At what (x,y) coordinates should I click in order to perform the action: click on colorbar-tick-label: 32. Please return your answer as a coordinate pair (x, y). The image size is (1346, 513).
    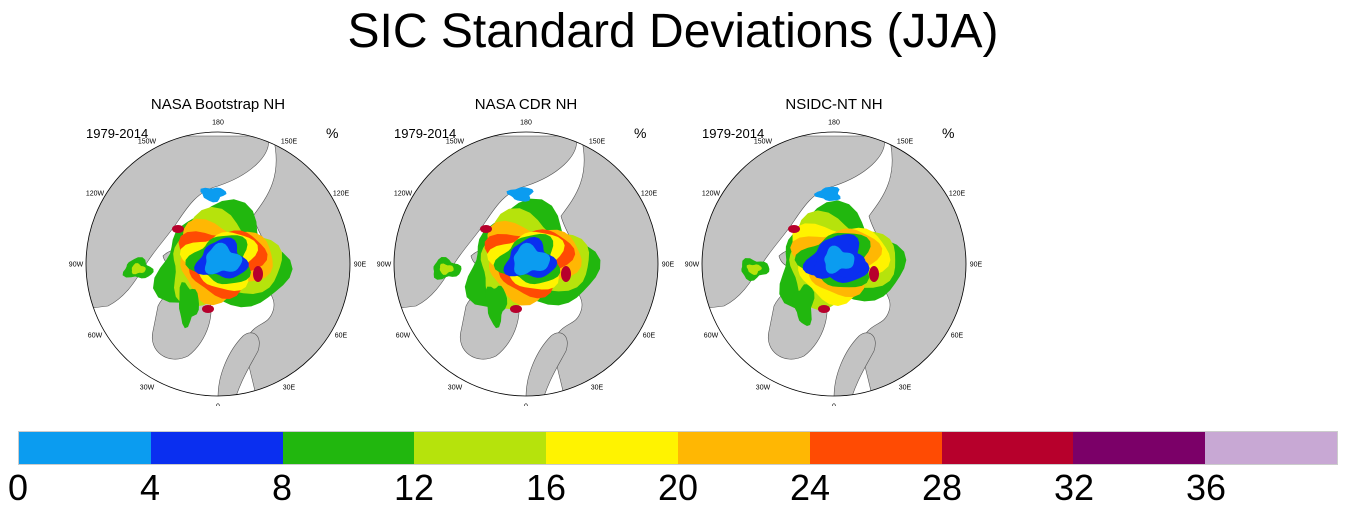
    Looking at the image, I should click on (1074, 487).